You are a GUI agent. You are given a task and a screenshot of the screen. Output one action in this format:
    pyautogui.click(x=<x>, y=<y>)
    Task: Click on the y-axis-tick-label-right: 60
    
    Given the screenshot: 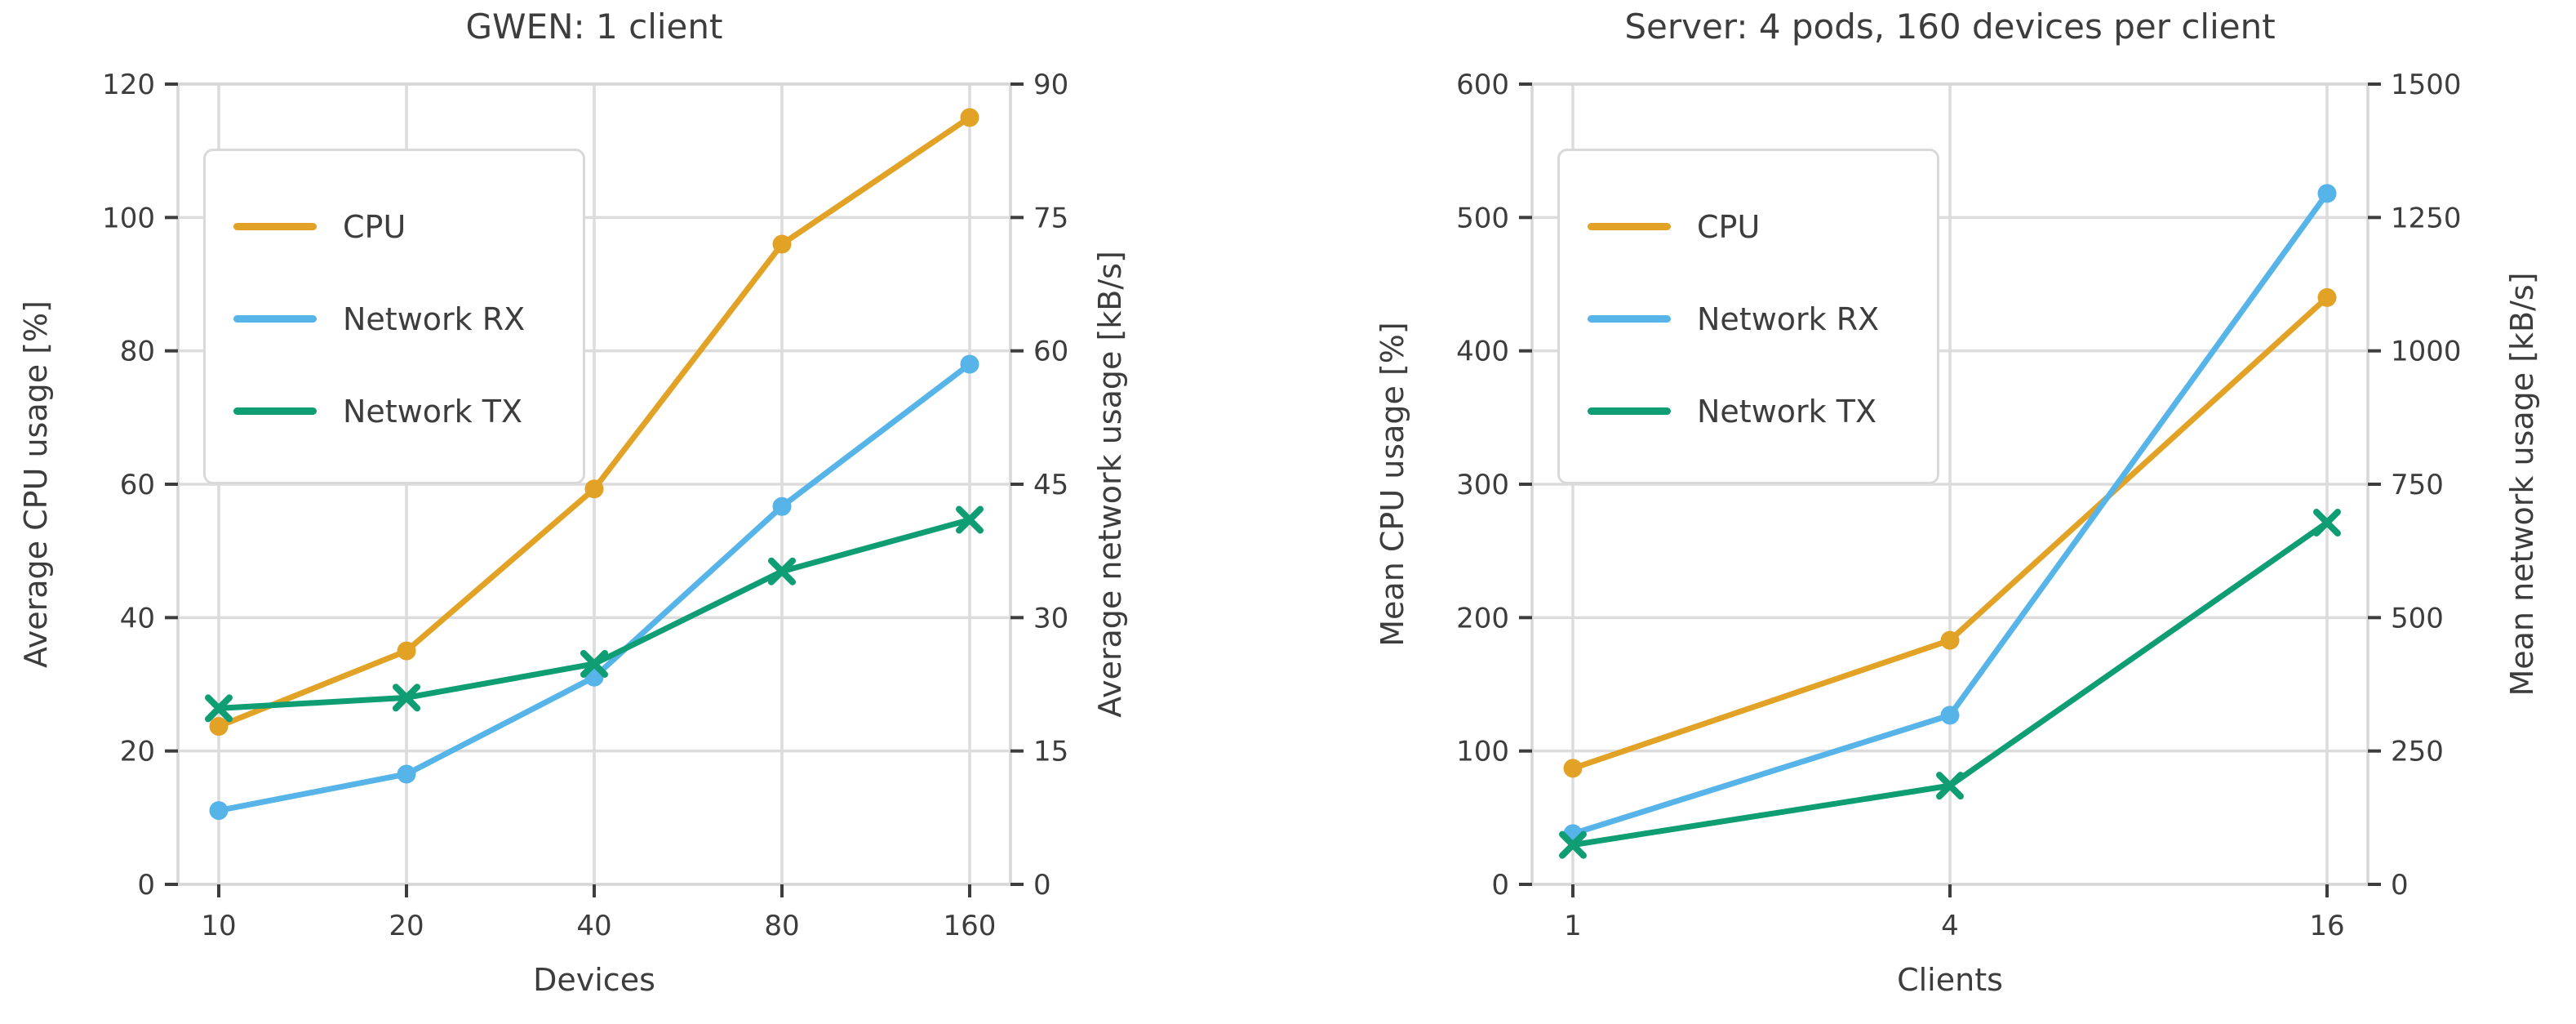 What is the action you would take?
    pyautogui.click(x=1050, y=352)
    